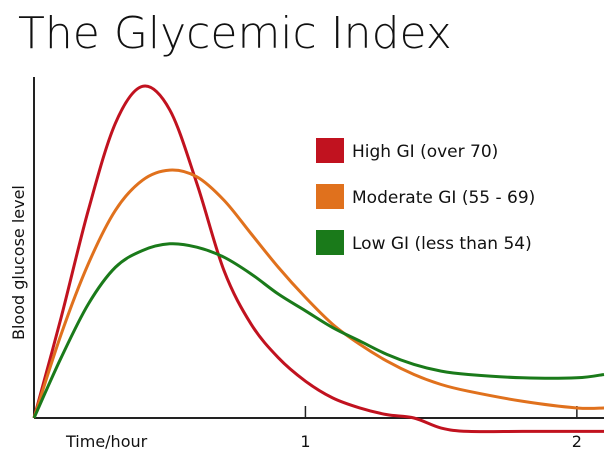  What do you see at coordinates (442, 244) in the screenshot?
I see `legend-label-2: Low GI (less than 54)` at bounding box center [442, 244].